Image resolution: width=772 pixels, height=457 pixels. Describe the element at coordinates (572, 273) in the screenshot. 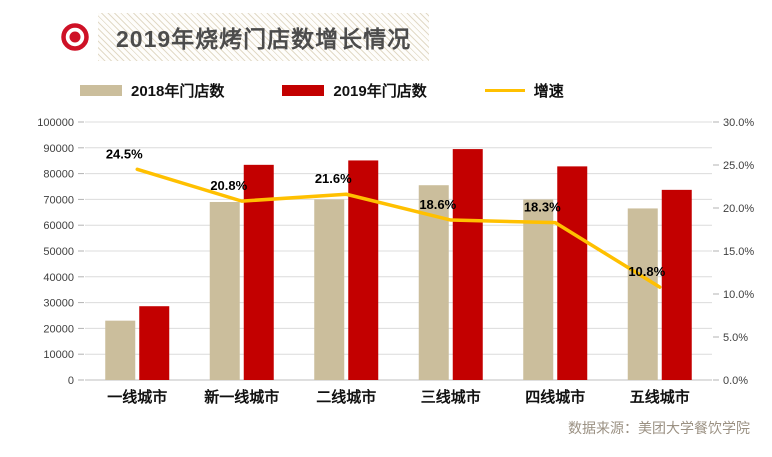

I see `bar-2019年门店数-四线城市` at that location.